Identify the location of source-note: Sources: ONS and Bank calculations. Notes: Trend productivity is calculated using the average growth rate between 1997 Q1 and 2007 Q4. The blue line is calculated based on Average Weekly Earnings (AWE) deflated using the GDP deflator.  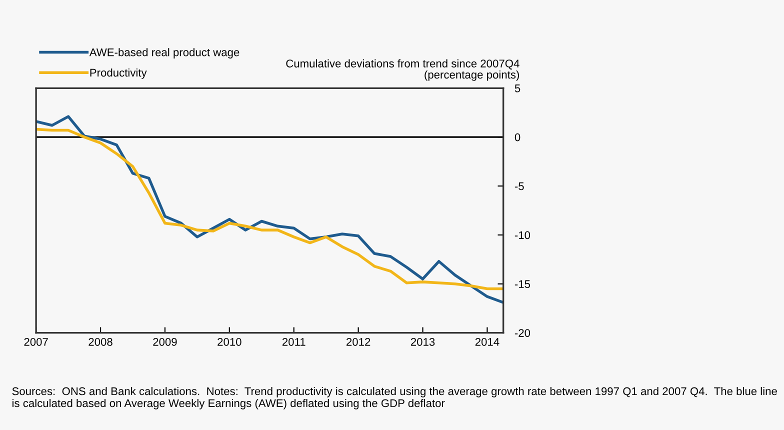
(394, 398).